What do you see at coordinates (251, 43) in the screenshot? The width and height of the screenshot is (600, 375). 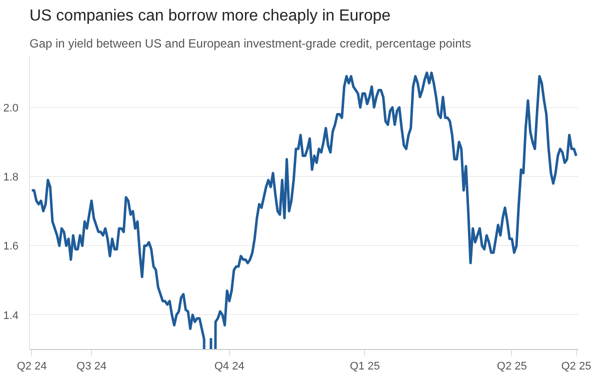 I see `chart-subtitle: Gap in yield between US and European investment-grade credit, percentage points` at bounding box center [251, 43].